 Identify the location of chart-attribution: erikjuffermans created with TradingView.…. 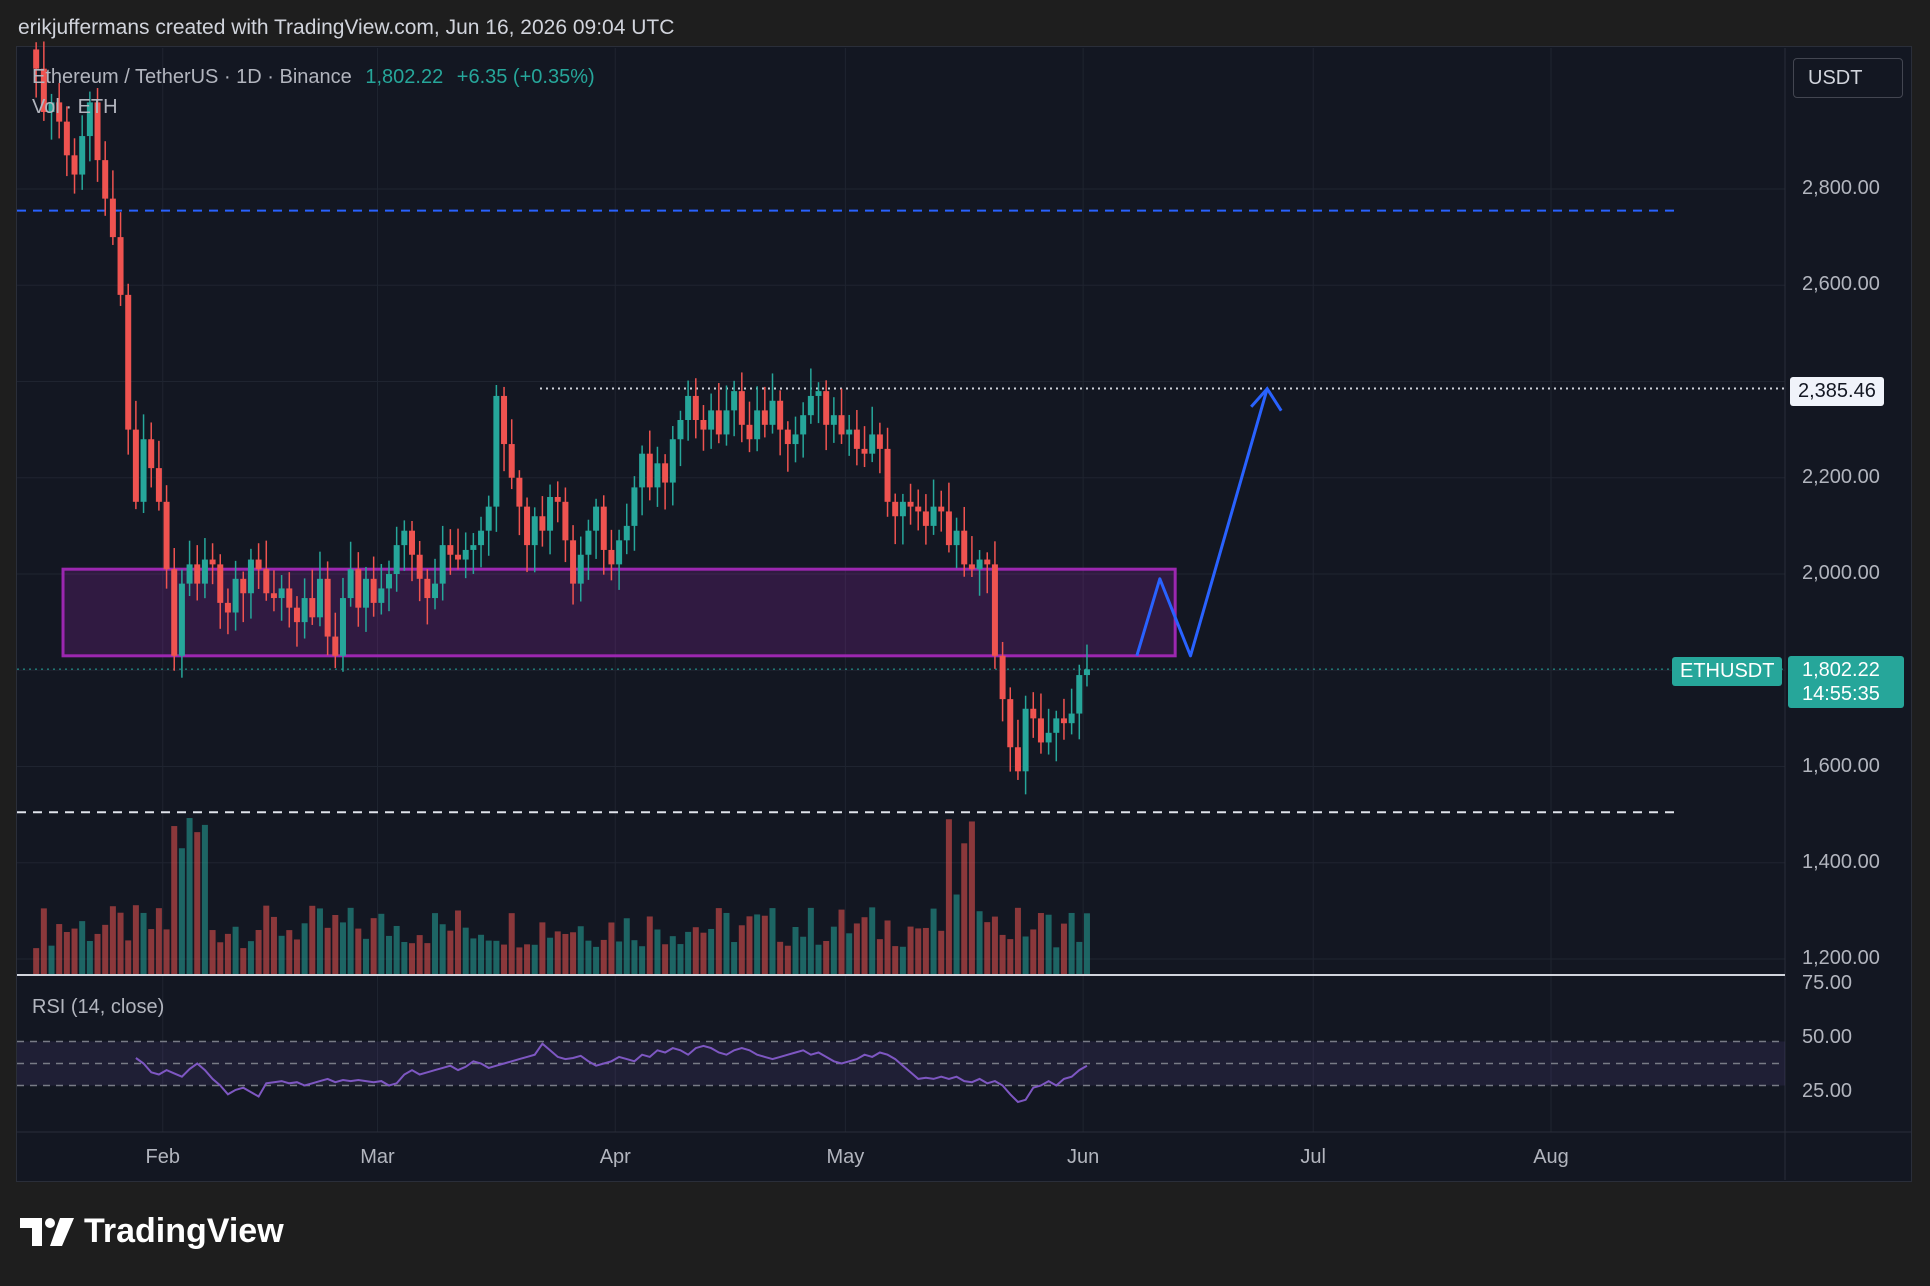
(346, 27).